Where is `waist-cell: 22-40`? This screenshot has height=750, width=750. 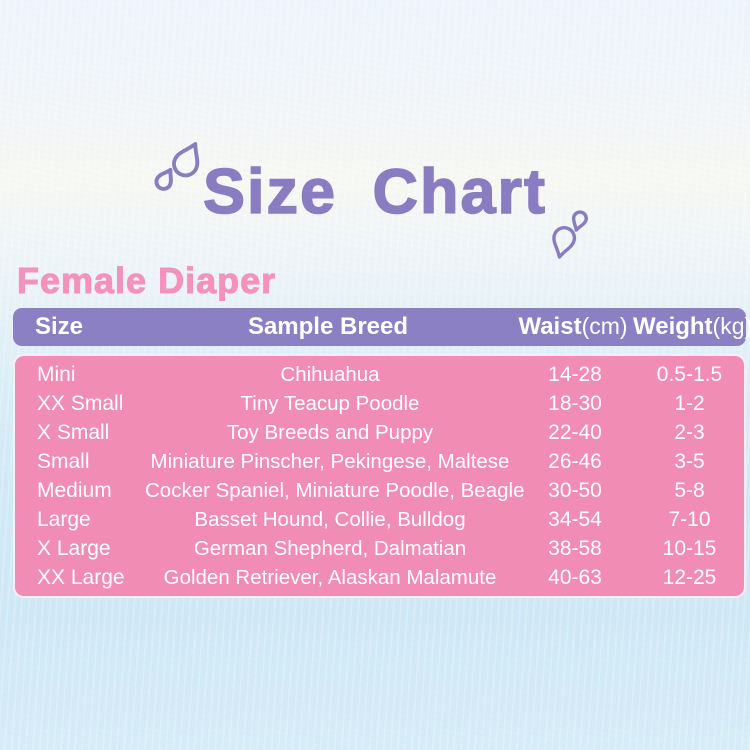 waist-cell: 22-40 is located at coordinates (575, 432).